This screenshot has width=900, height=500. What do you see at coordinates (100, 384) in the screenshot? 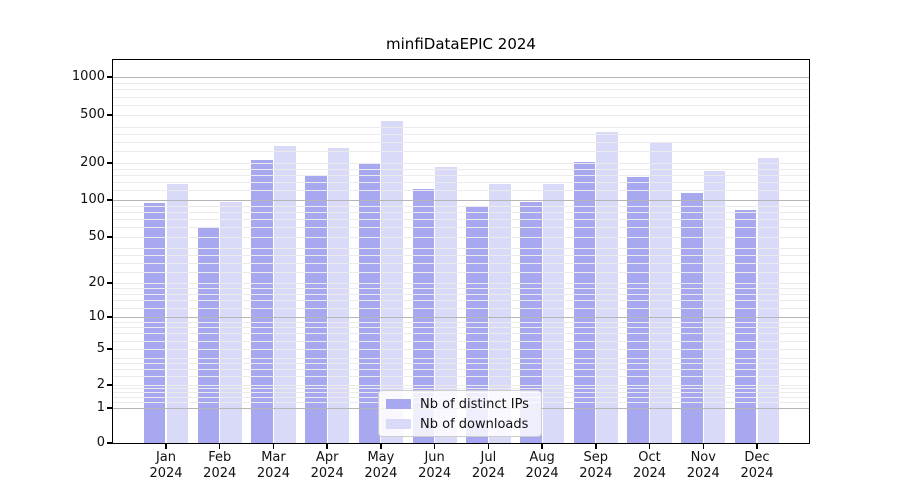
I see `y-tick-label-2: 2` at bounding box center [100, 384].